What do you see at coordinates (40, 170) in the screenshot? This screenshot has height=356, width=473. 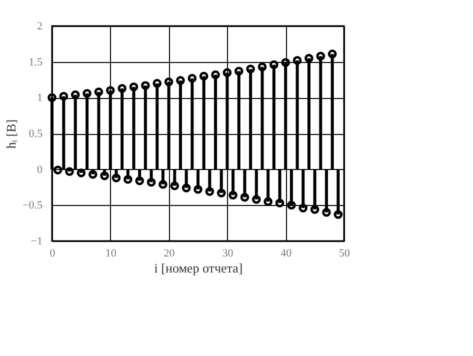 I see `y-tick-label: 0` at bounding box center [40, 170].